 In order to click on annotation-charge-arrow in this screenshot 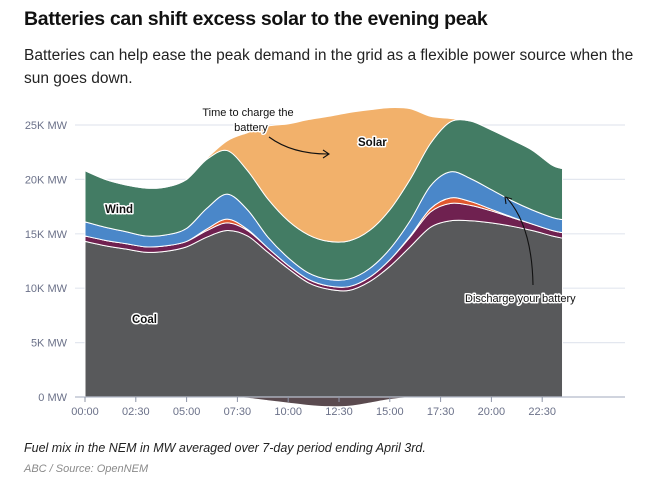, I will do `click(298, 145)`.